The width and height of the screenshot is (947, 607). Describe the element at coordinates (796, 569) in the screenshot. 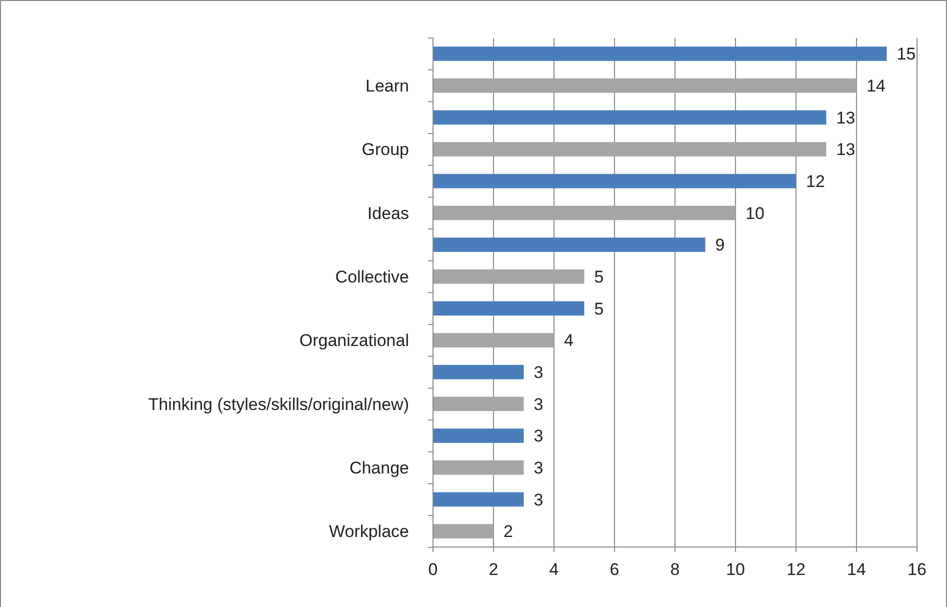

I see `x-tick-label: 12` at that location.